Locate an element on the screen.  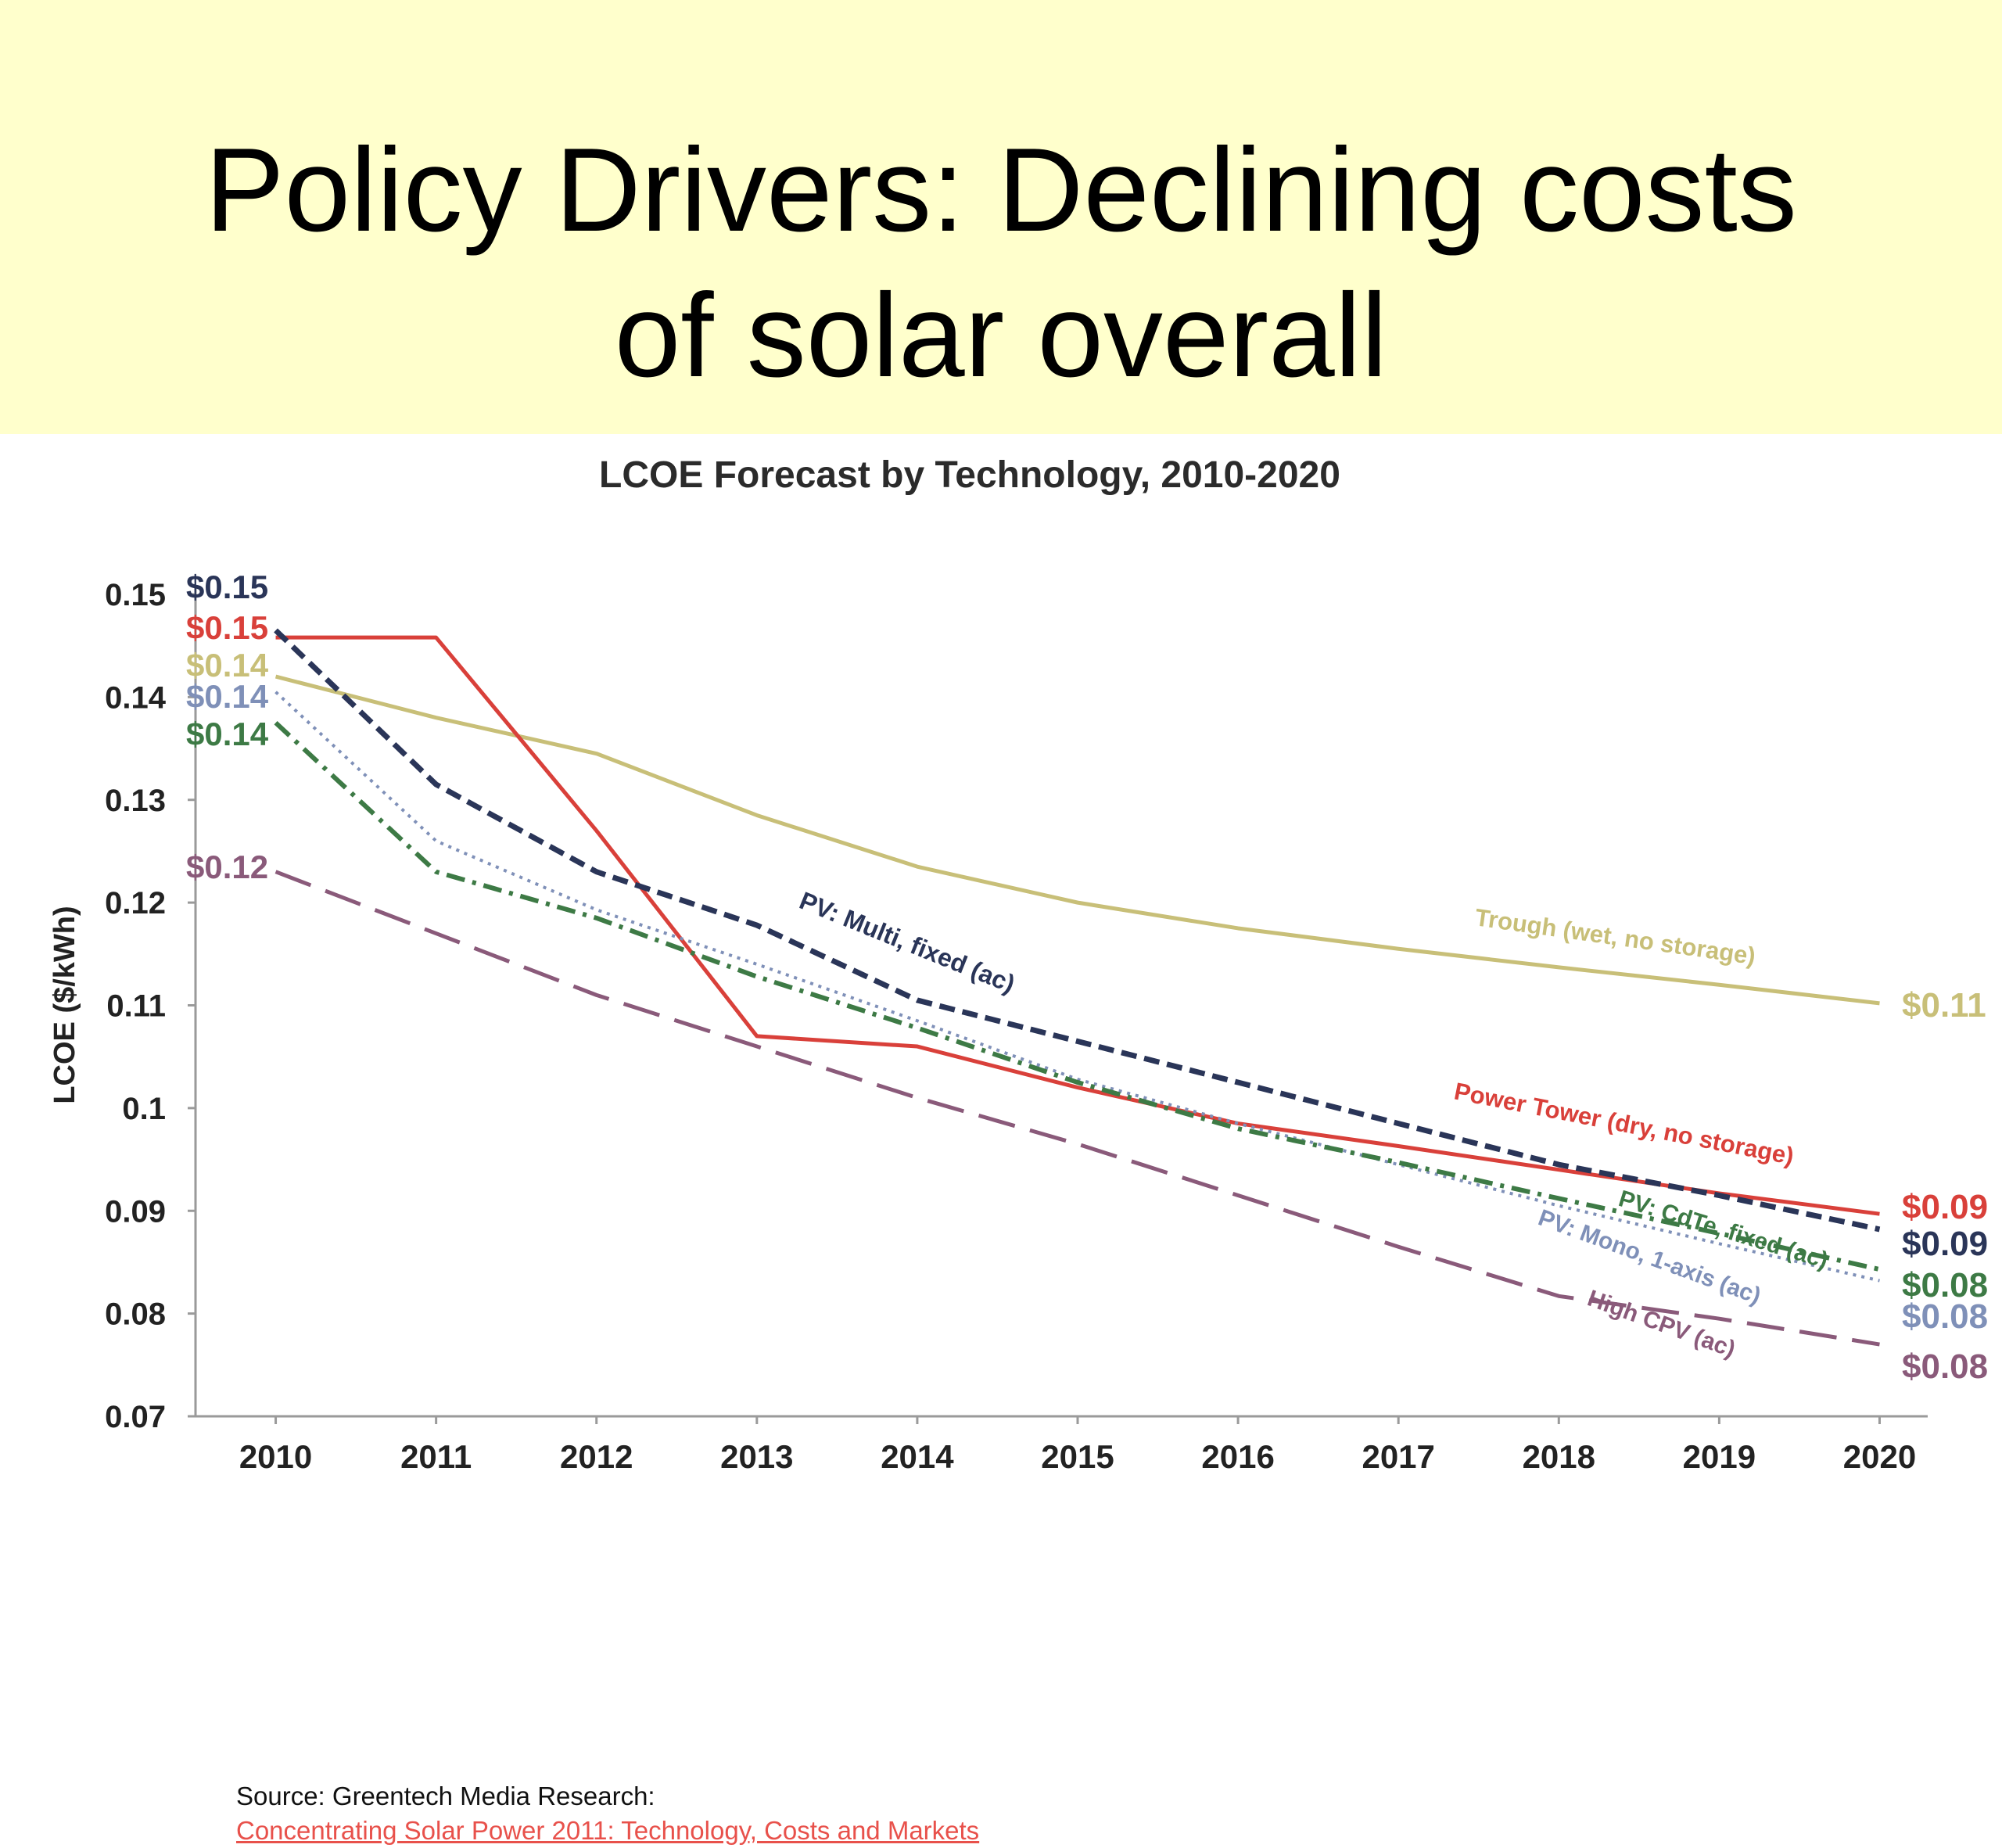
y-tick-label: 0.09 is located at coordinates (135, 1211).